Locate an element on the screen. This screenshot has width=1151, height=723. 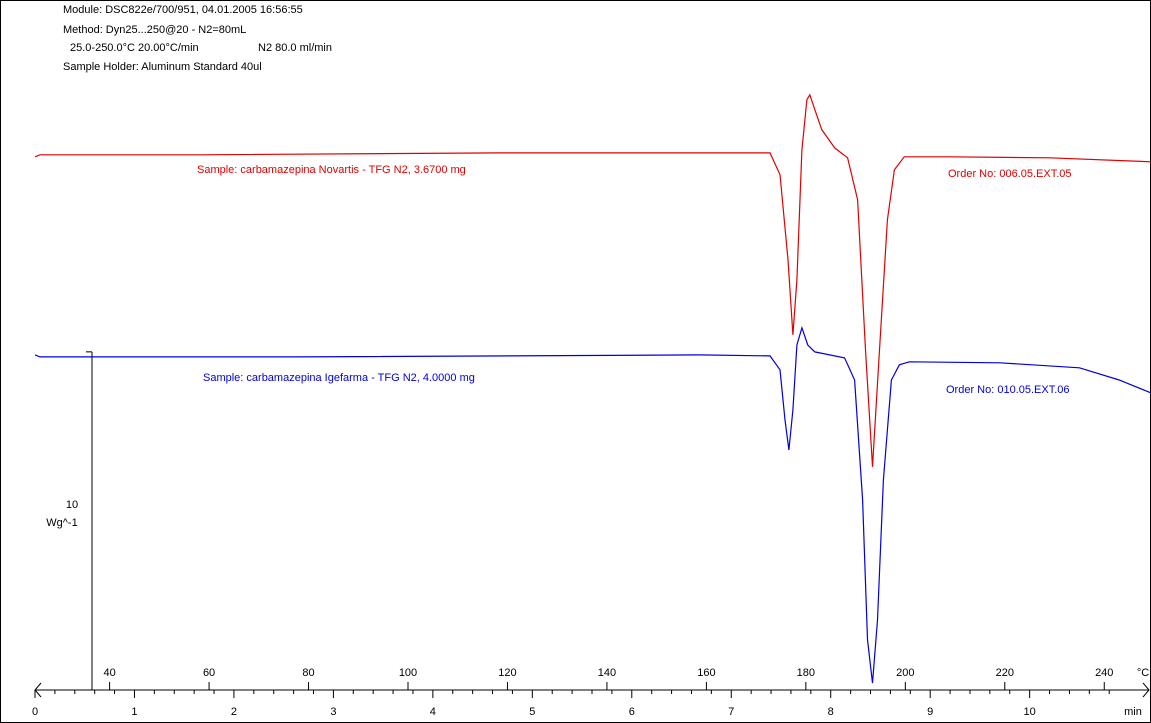
x2-tick-label: 200 is located at coordinates (905, 673).